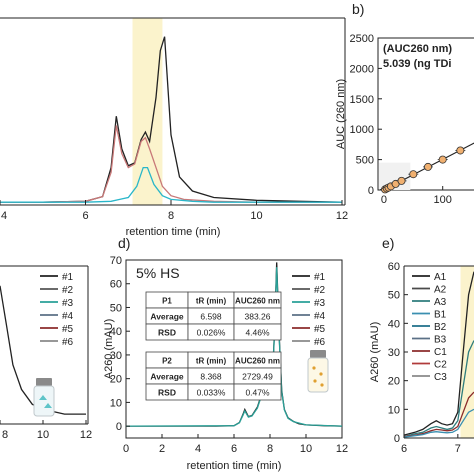 The width and height of the screenshot is (474, 474). Describe the element at coordinates (458, 449) in the screenshot. I see `tick-label: 7` at that location.